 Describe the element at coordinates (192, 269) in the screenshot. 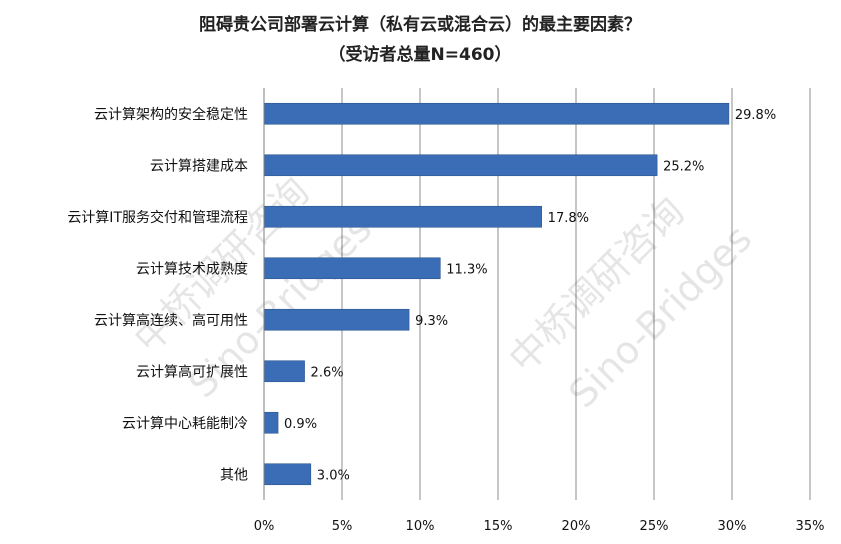

I see `category-label: 云计算技术成熟度` at that location.